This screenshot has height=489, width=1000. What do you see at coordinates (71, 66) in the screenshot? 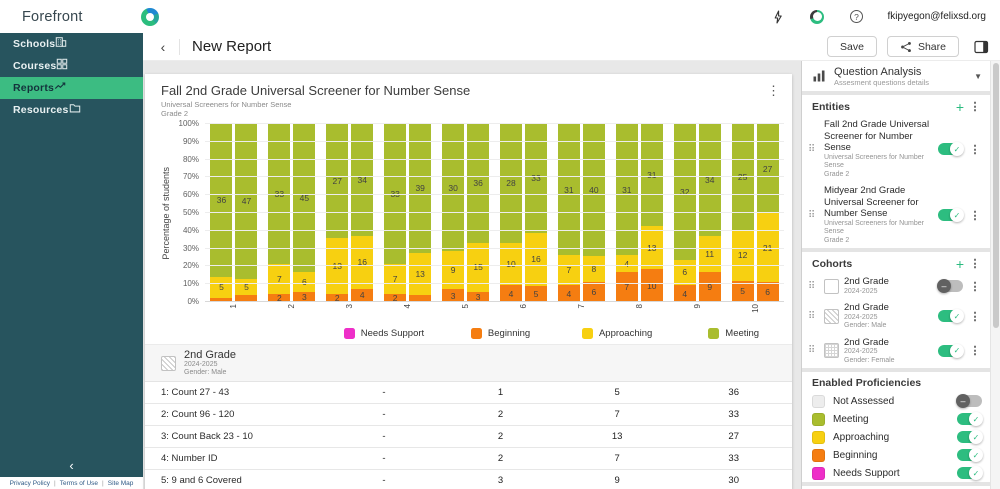
I see `sidebar-item-courses: Courses` at bounding box center [71, 66].